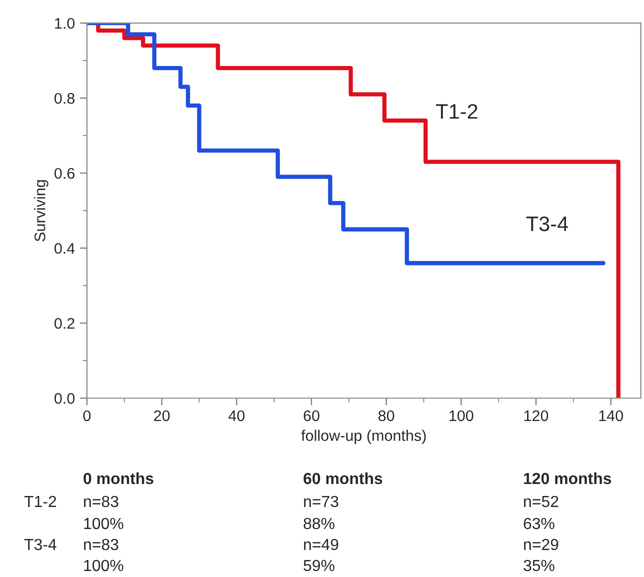  Describe the element at coordinates (119, 478) in the screenshot. I see `text: 0 months` at that location.